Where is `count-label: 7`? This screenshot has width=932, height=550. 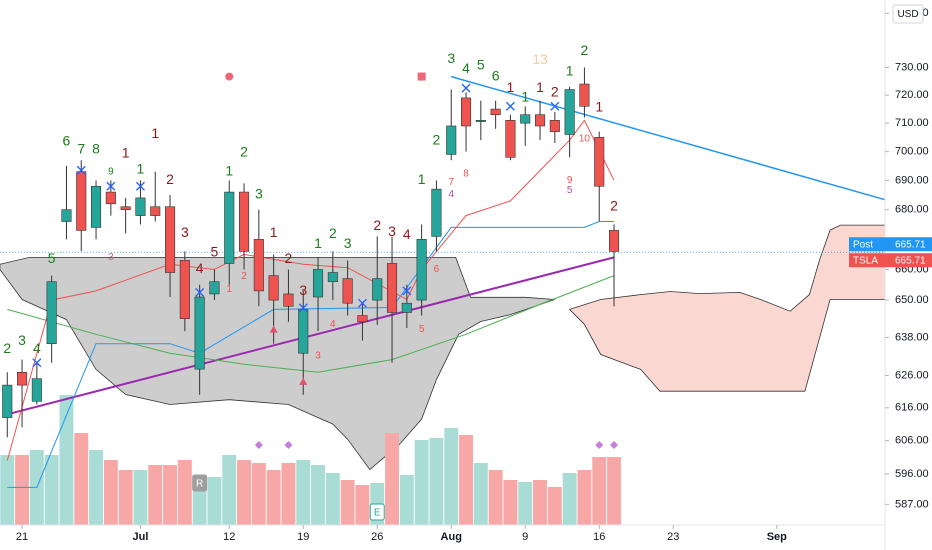 count-label: 7 is located at coordinates (81, 148).